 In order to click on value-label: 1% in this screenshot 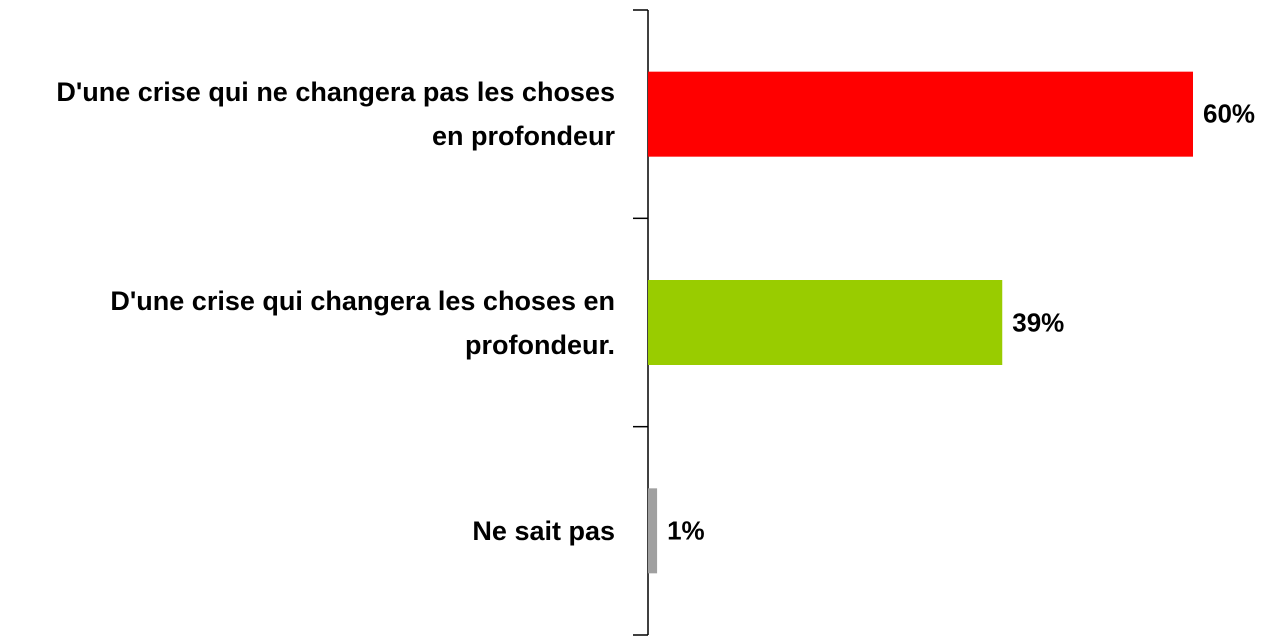, I will do `click(686, 530)`.